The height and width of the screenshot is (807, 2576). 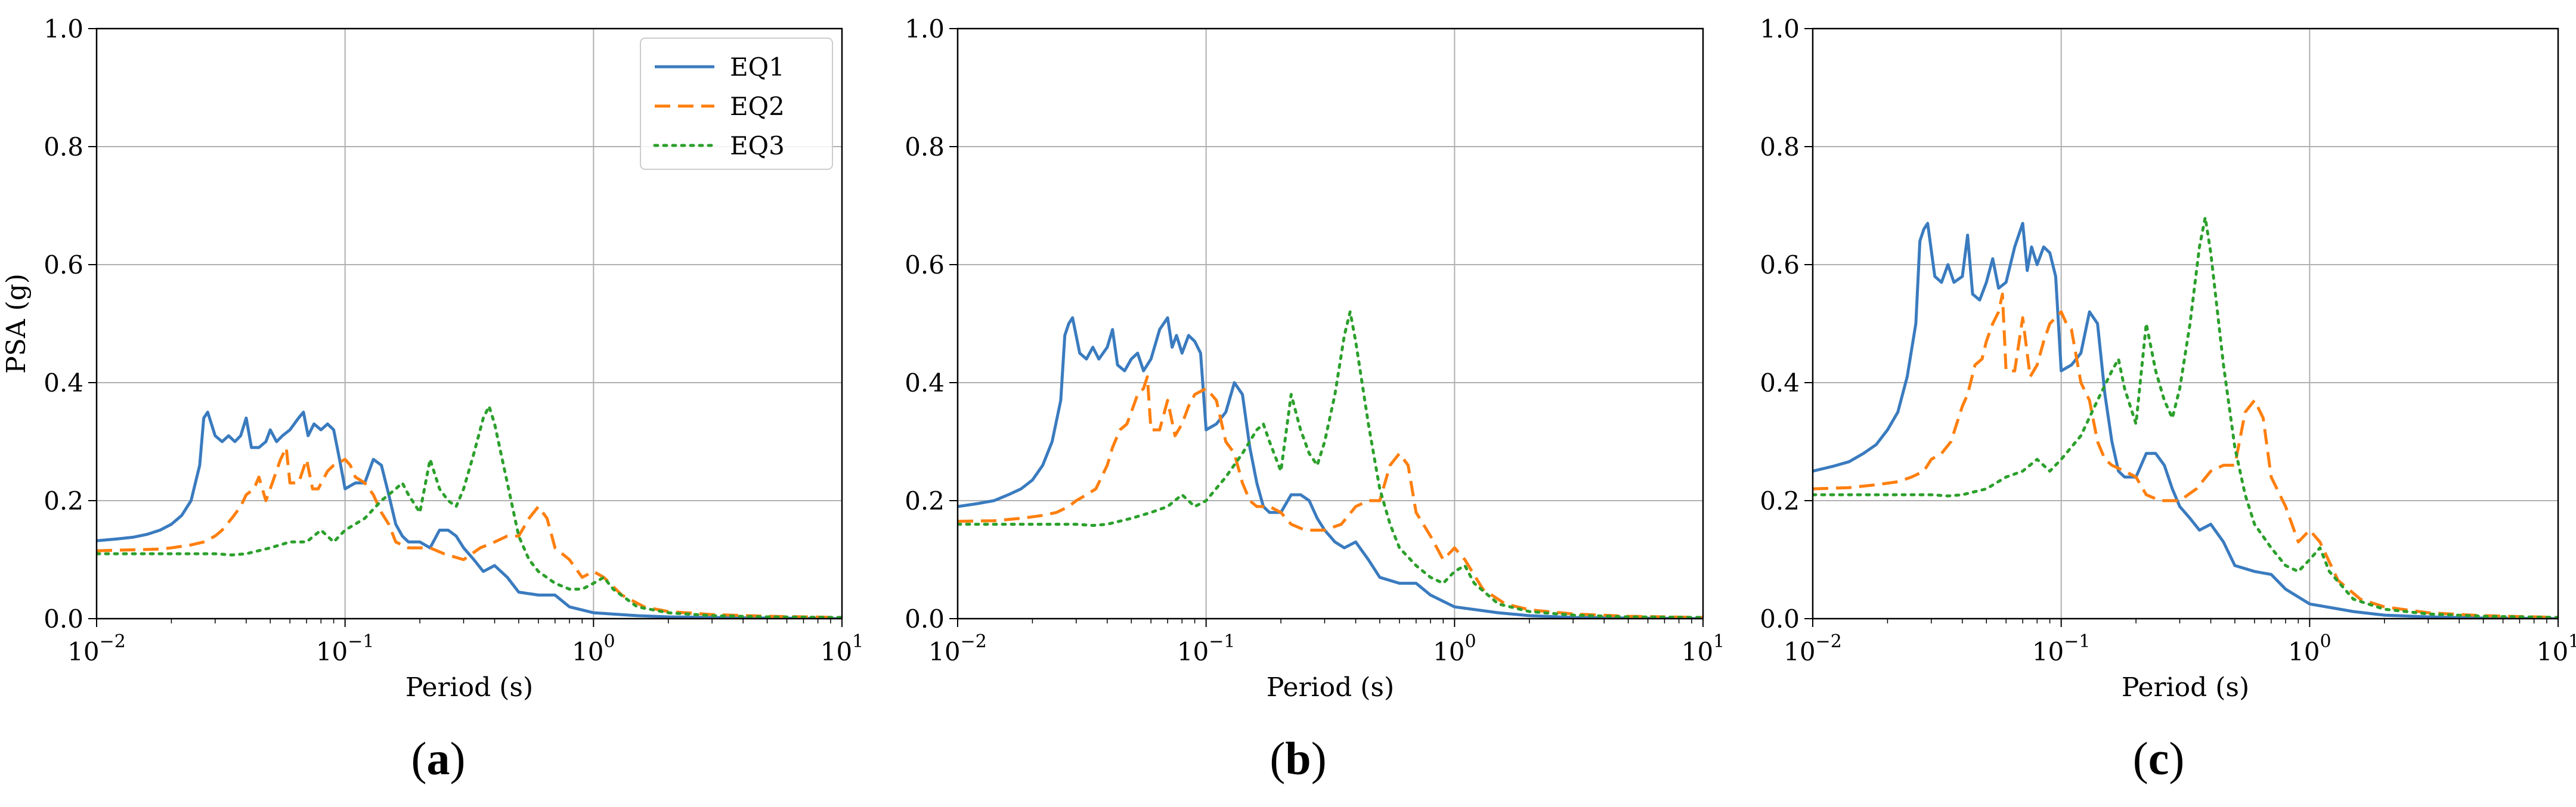 I want to click on panel-label-c: (c), so click(x=2159, y=758).